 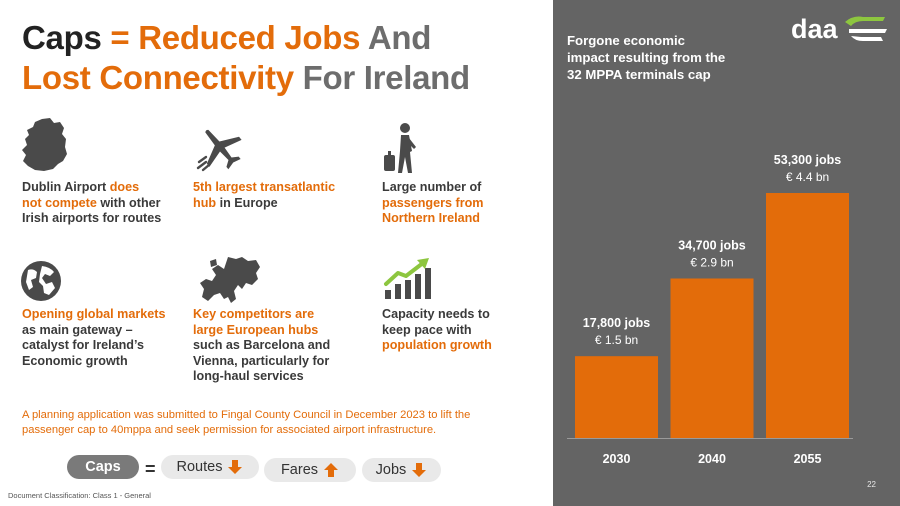 I want to click on jobs-label: Jobs, so click(x=391, y=470).